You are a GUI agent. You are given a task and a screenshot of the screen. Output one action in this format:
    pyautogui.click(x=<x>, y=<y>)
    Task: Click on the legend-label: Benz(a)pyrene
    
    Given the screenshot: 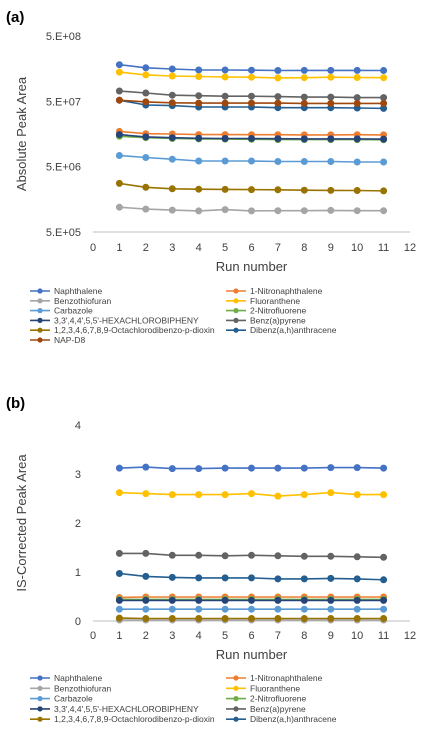 What is the action you would take?
    pyautogui.click(x=278, y=709)
    